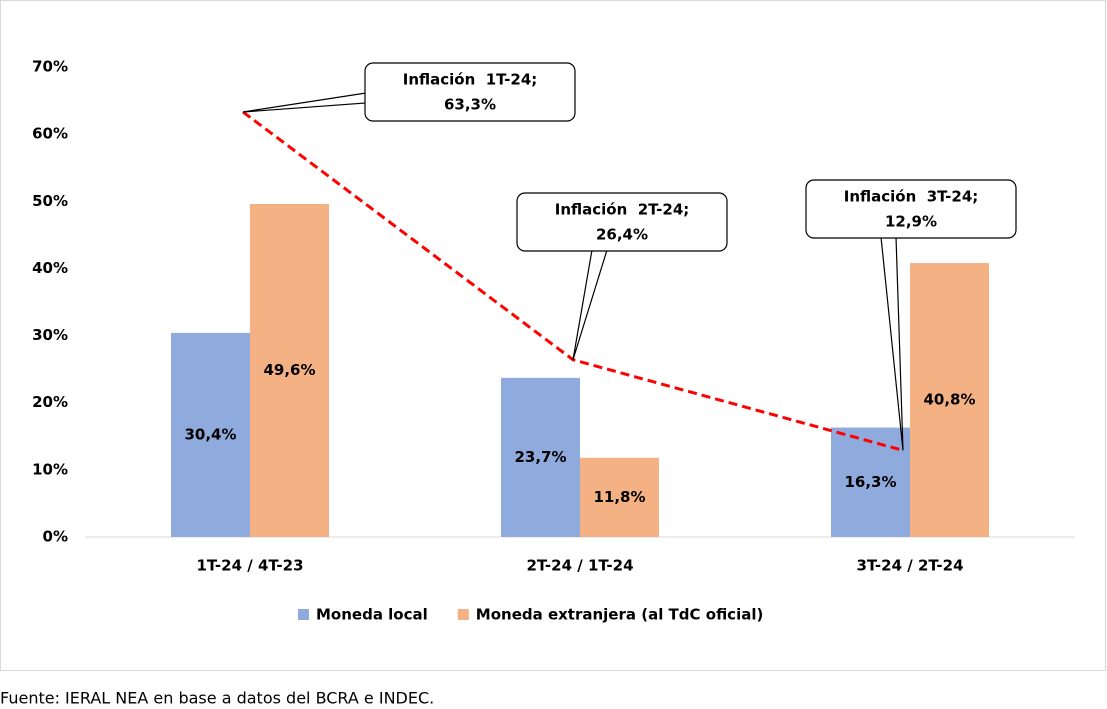 The height and width of the screenshot is (709, 1107). What do you see at coordinates (909, 566) in the screenshot?
I see `x-tick-label: 3T-24 / 2T-24` at bounding box center [909, 566].